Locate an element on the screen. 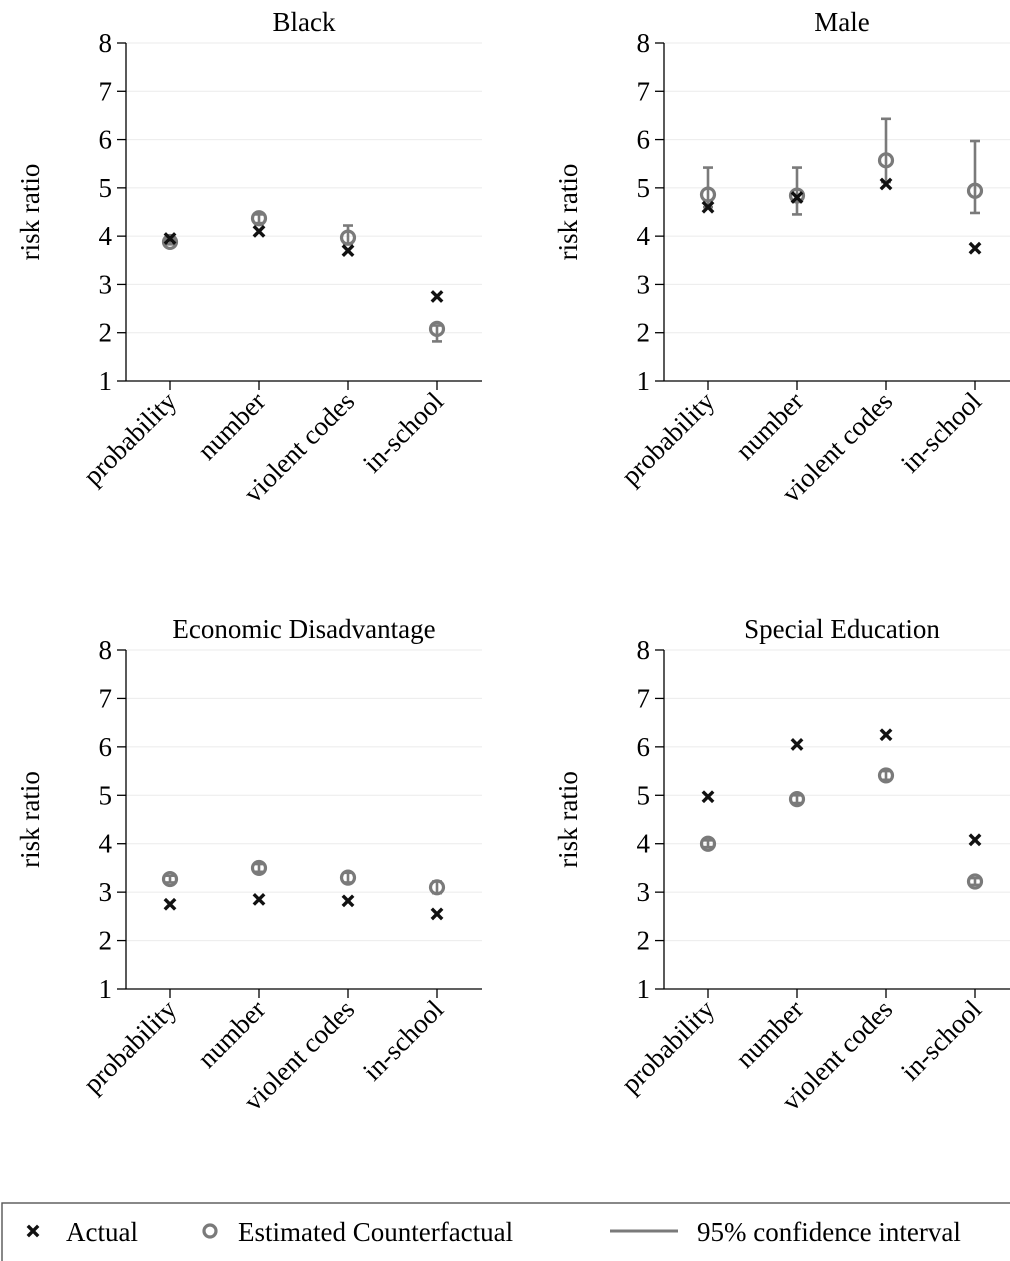 The width and height of the screenshot is (1010, 1261). legend-item-counterfactual: Estimated Counterfactual is located at coordinates (357, 1232).